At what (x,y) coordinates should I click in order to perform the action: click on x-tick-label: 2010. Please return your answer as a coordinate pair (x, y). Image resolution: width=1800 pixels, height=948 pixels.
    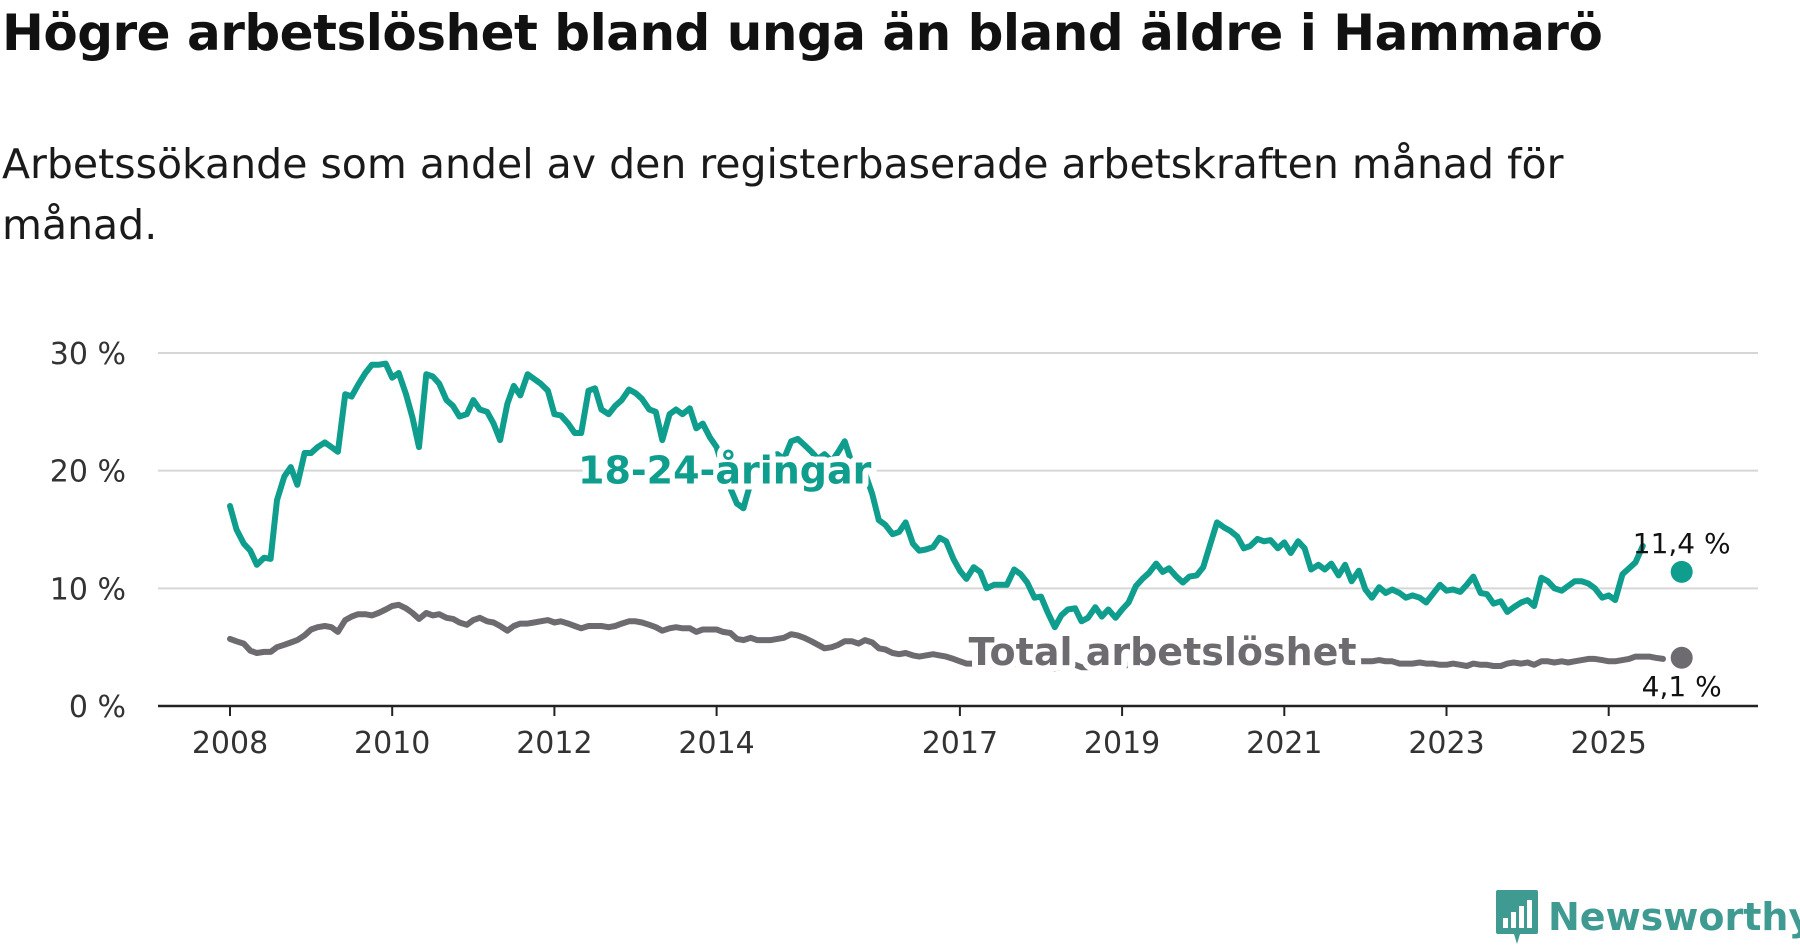
    Looking at the image, I should click on (392, 743).